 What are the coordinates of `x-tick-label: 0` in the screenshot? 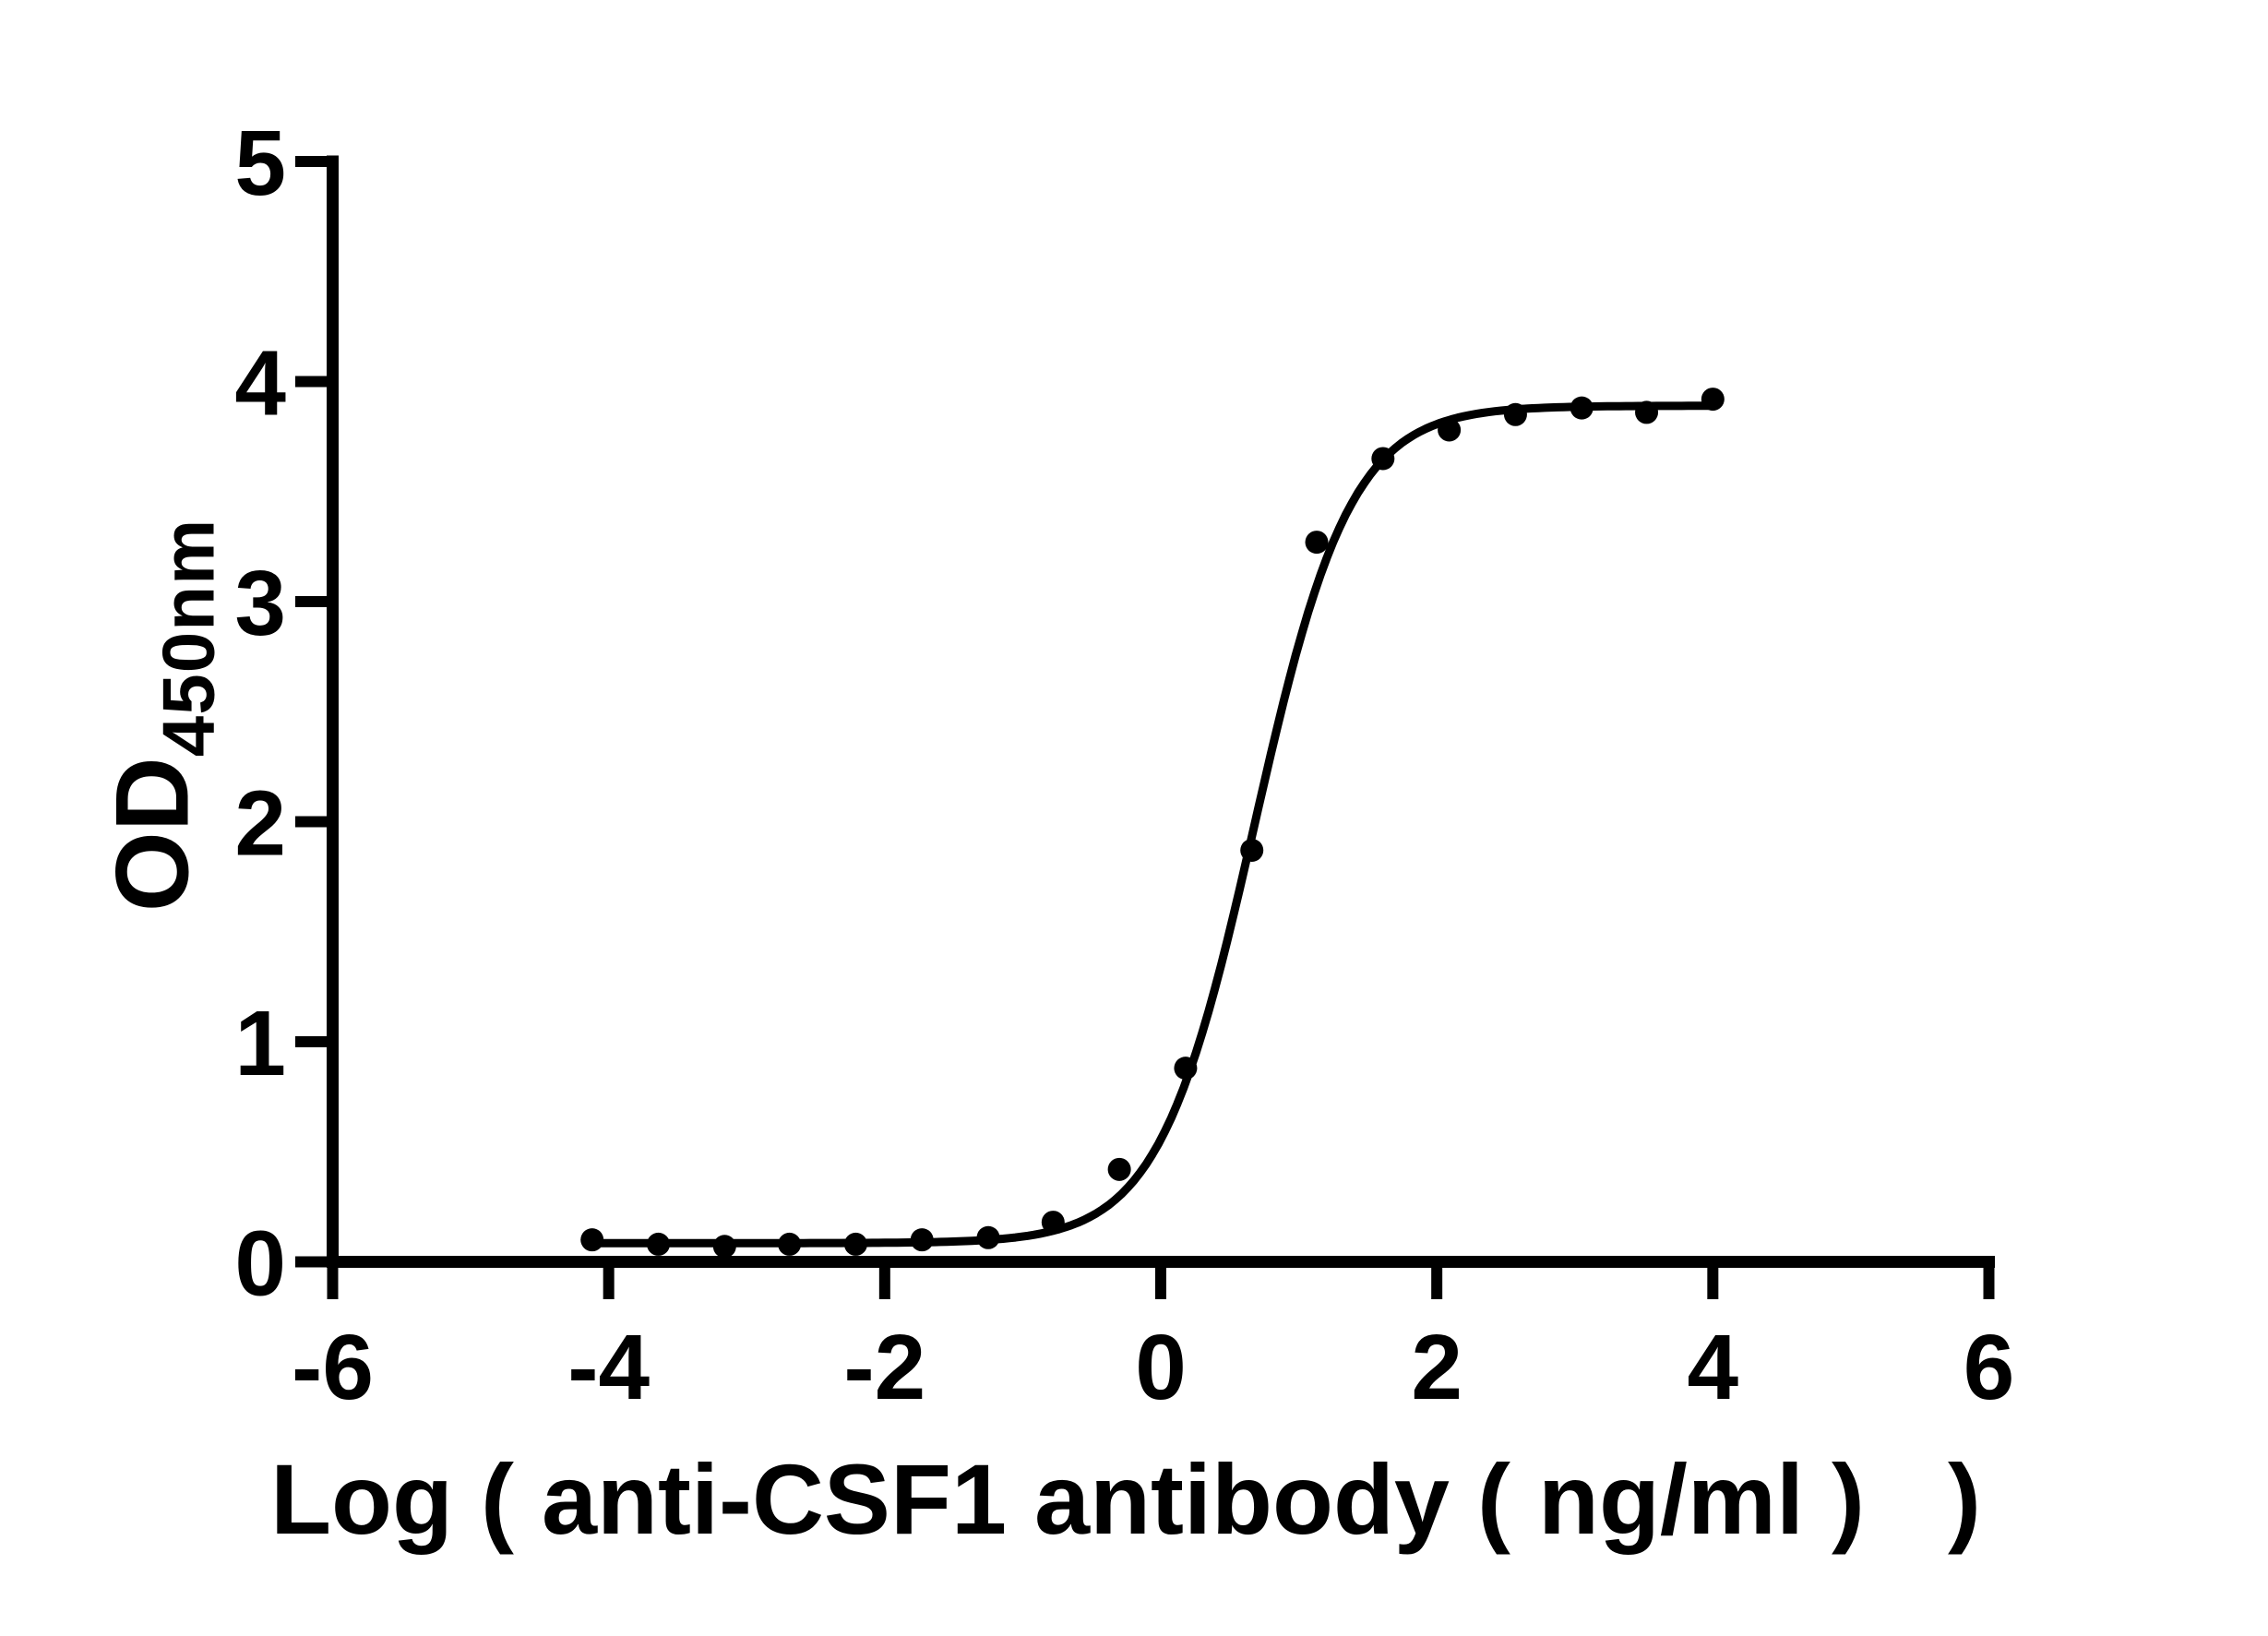 It's located at (1161, 1367).